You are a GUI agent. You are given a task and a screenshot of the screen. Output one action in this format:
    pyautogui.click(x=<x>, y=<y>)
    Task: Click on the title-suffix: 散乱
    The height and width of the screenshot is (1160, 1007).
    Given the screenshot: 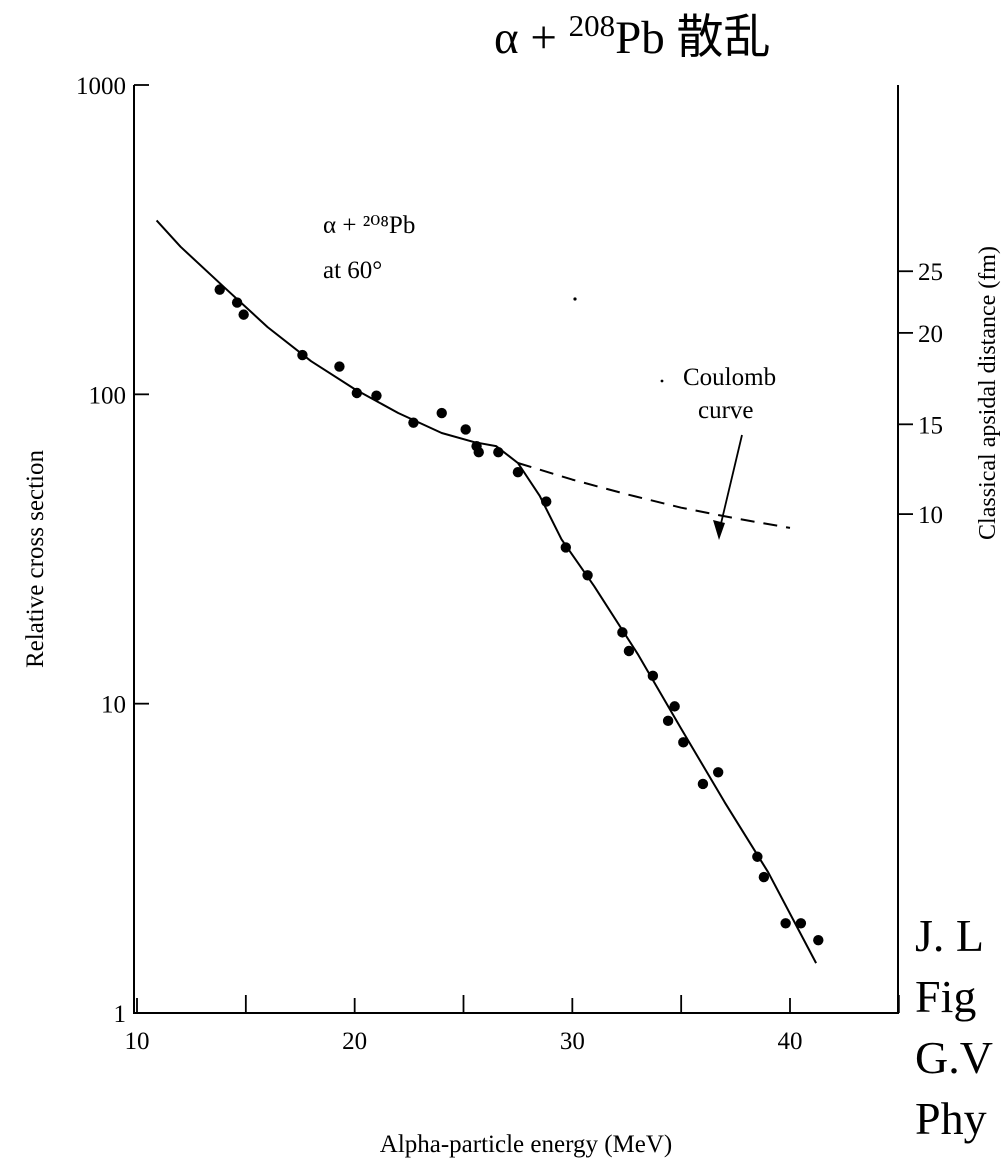 What is the action you would take?
    pyautogui.click(x=723, y=37)
    